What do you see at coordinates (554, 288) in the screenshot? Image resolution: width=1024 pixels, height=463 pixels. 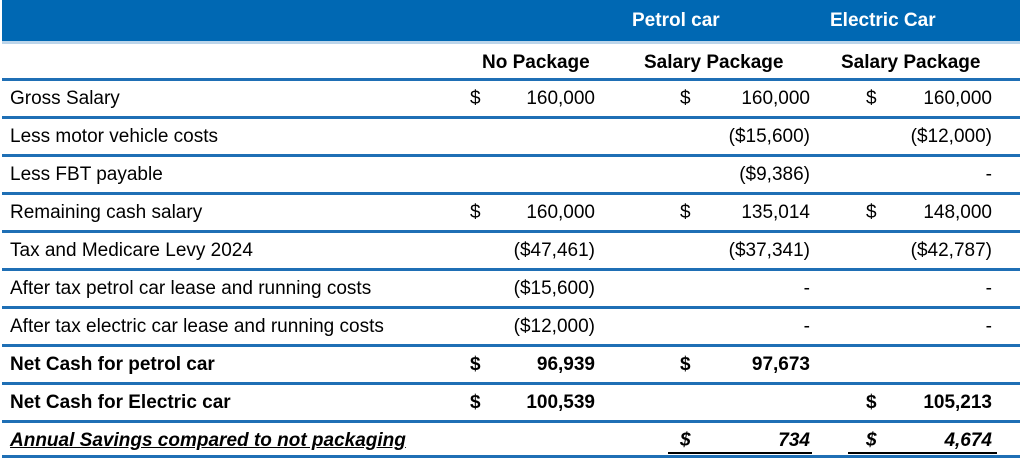 I see `no-package-value: ($15,600)` at bounding box center [554, 288].